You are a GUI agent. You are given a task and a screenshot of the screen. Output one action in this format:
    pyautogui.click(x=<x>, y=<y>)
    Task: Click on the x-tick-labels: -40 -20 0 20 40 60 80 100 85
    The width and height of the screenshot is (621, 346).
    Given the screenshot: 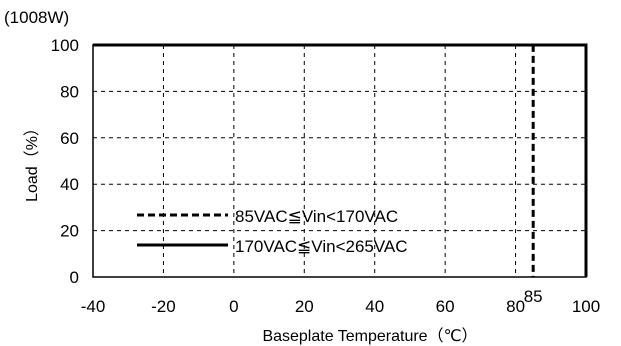 What is the action you would take?
    pyautogui.click(x=340, y=301)
    